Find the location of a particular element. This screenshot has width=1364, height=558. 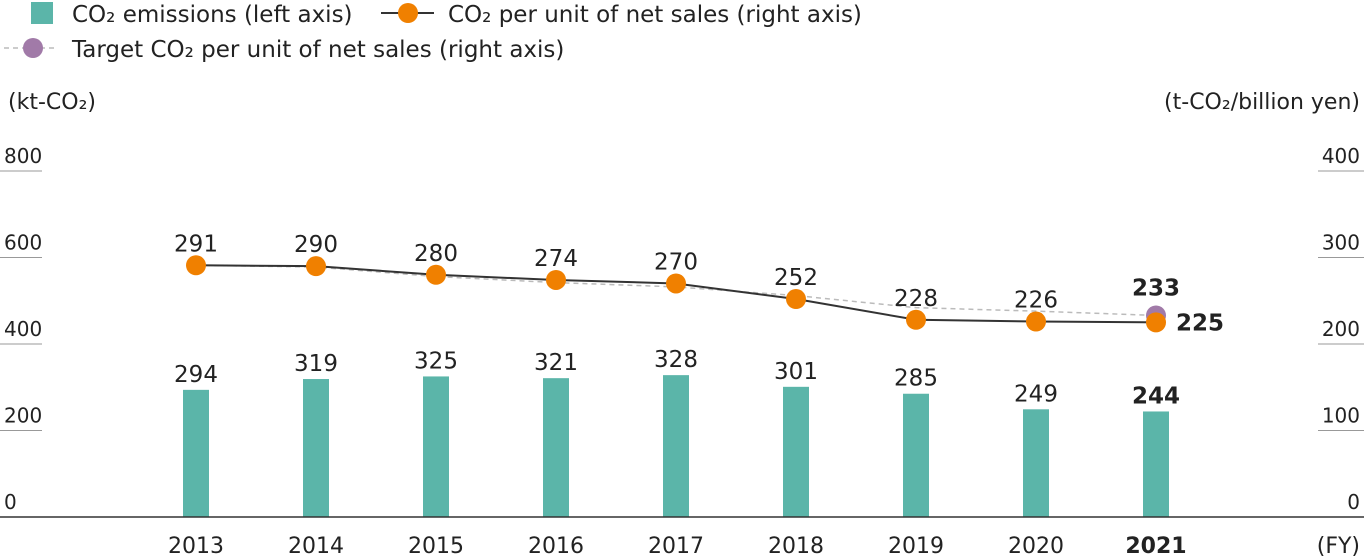

legend-label-intensity: CO₂ per unit of net sales (right axis) is located at coordinates (655, 15).